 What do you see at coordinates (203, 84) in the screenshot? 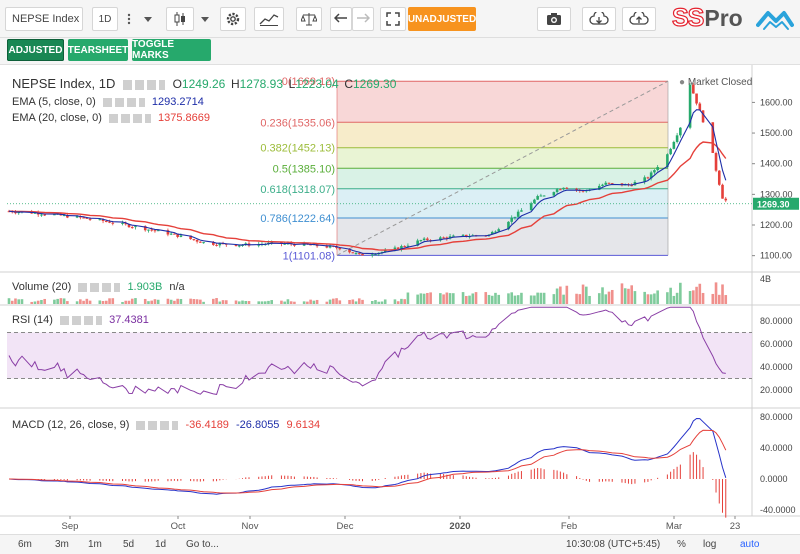
I see `open-value: 1249.26` at bounding box center [203, 84].